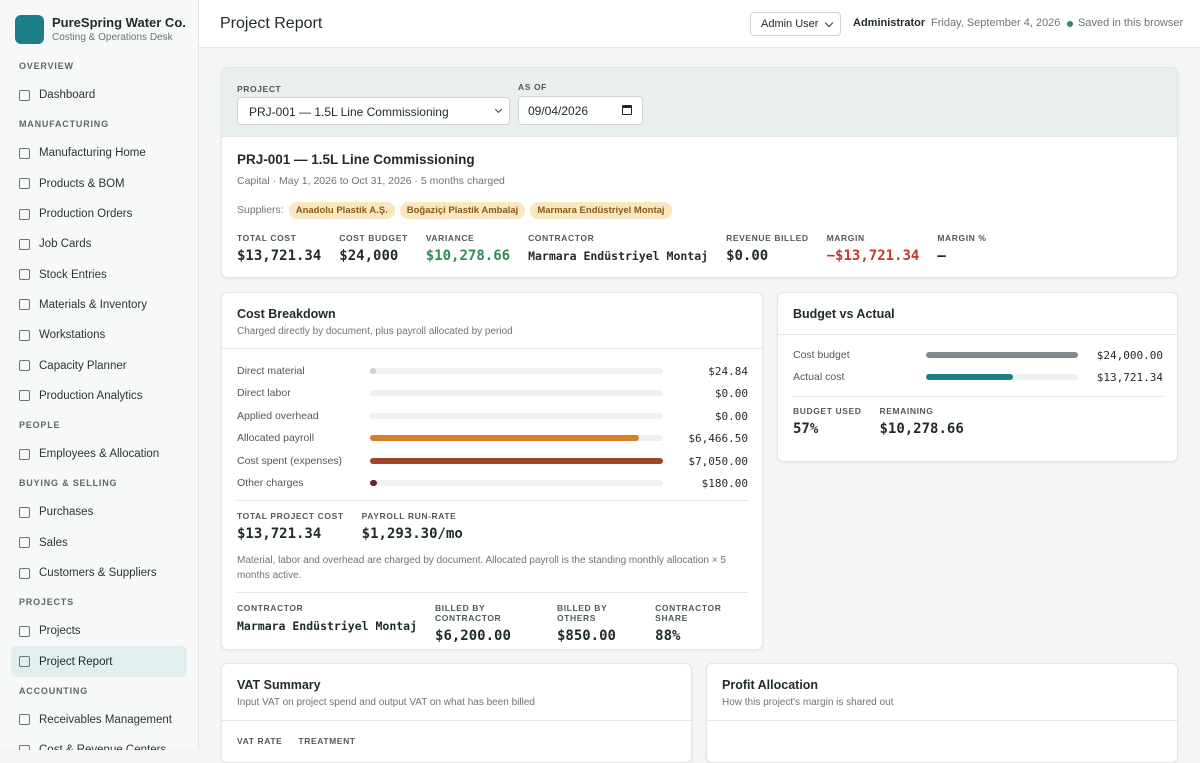 The height and width of the screenshot is (763, 1200). What do you see at coordinates (373, 238) in the screenshot?
I see `stat-label: COST BUDGET` at bounding box center [373, 238].